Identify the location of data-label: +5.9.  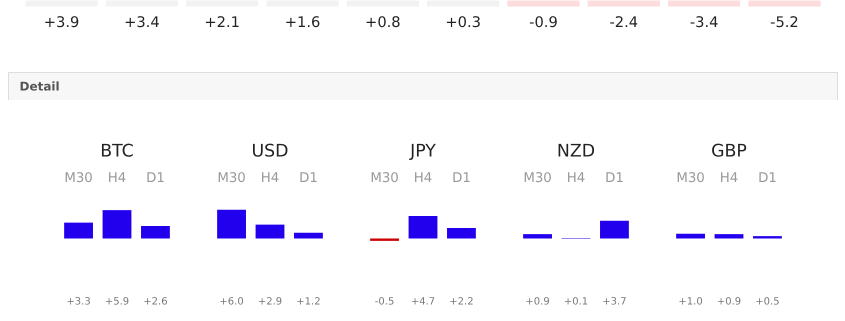
(117, 302).